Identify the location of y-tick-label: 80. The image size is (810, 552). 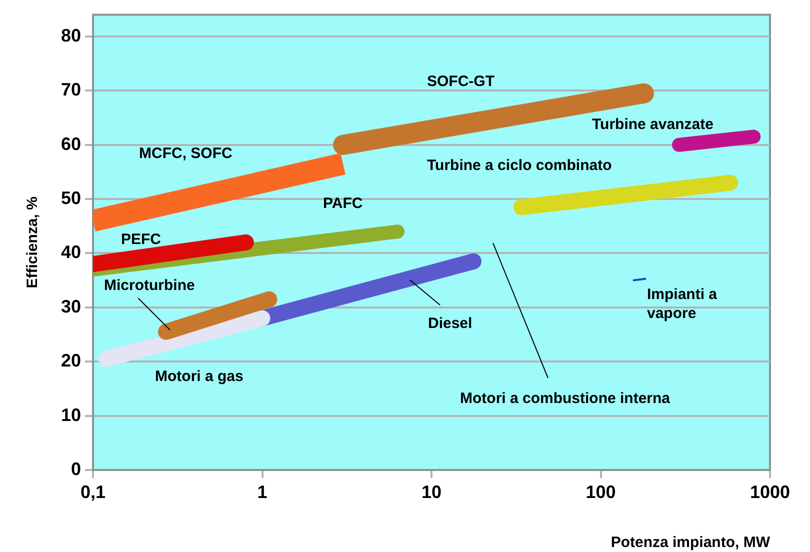
(70, 35).